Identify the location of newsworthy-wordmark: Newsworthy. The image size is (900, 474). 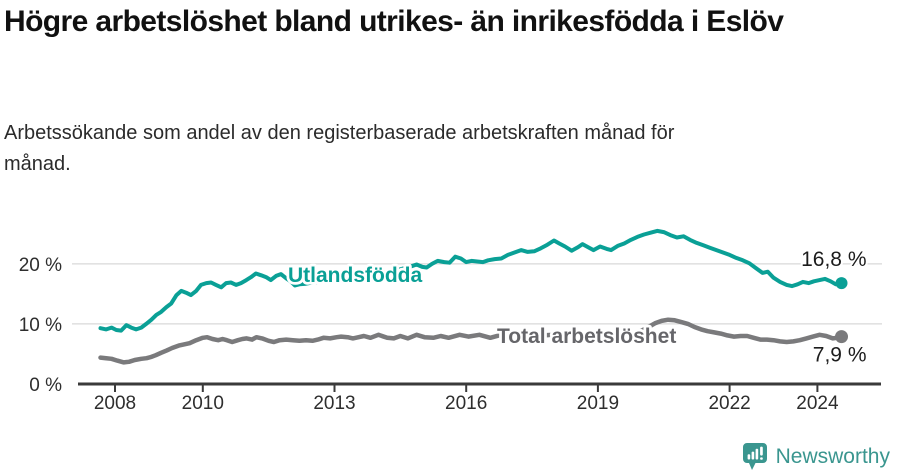
(832, 456).